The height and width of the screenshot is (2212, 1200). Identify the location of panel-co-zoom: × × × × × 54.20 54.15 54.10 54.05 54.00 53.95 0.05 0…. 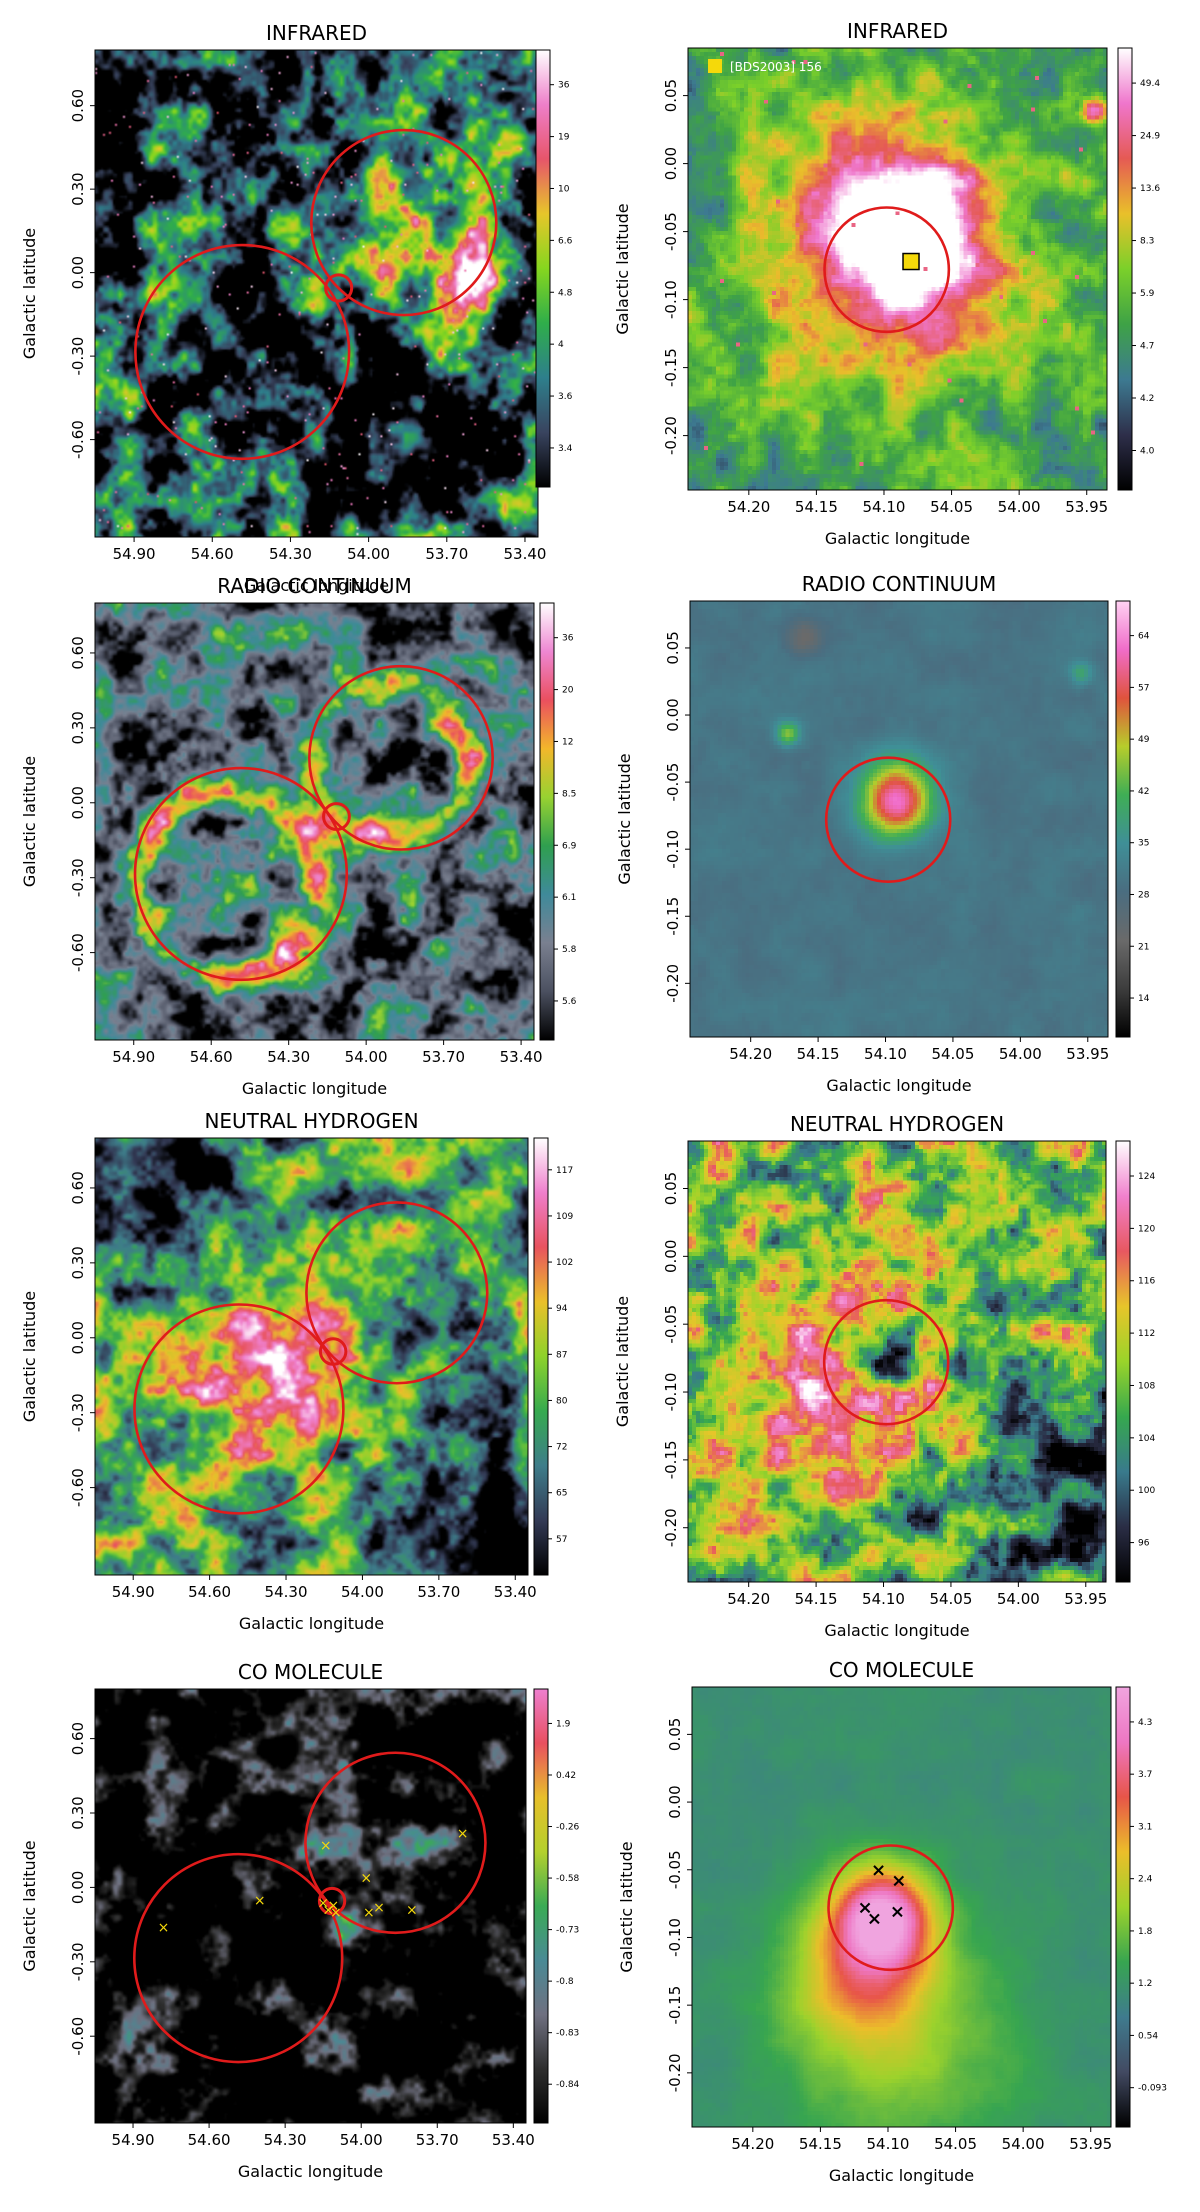
(900, 1935).